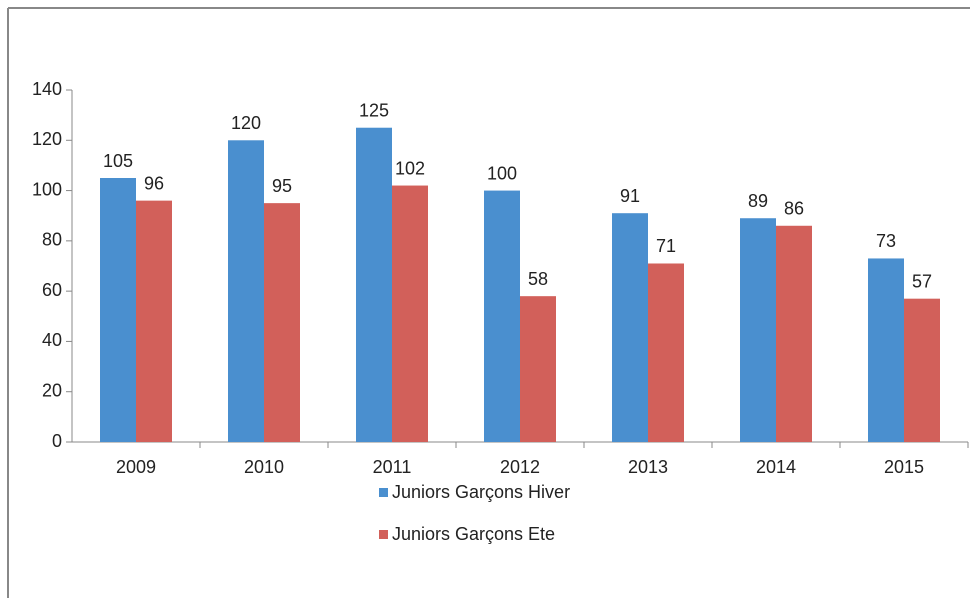  Describe the element at coordinates (776, 467) in the screenshot. I see `x-tick-label: 2014` at that location.